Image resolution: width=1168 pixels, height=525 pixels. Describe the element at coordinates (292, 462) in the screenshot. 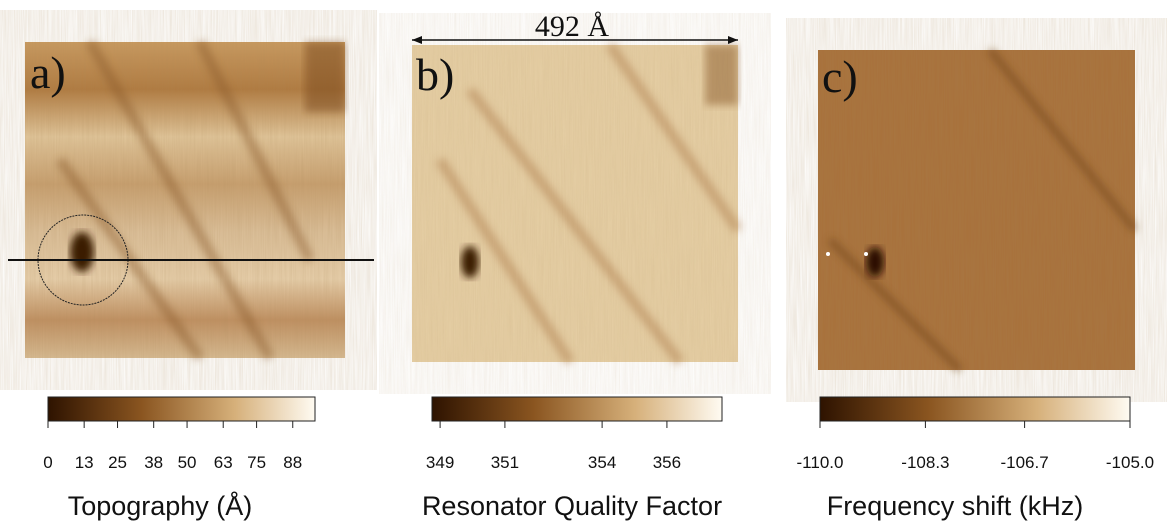

I see `colorbar-tick-label: 88` at that location.